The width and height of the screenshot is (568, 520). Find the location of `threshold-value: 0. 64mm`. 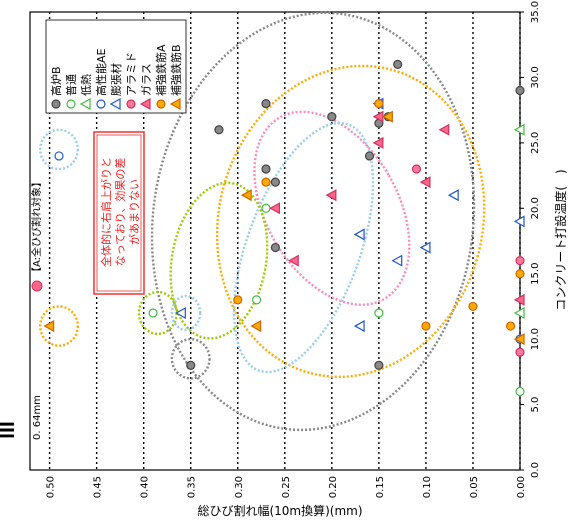

threshold-value: 0. 64mm is located at coordinates (37, 417).